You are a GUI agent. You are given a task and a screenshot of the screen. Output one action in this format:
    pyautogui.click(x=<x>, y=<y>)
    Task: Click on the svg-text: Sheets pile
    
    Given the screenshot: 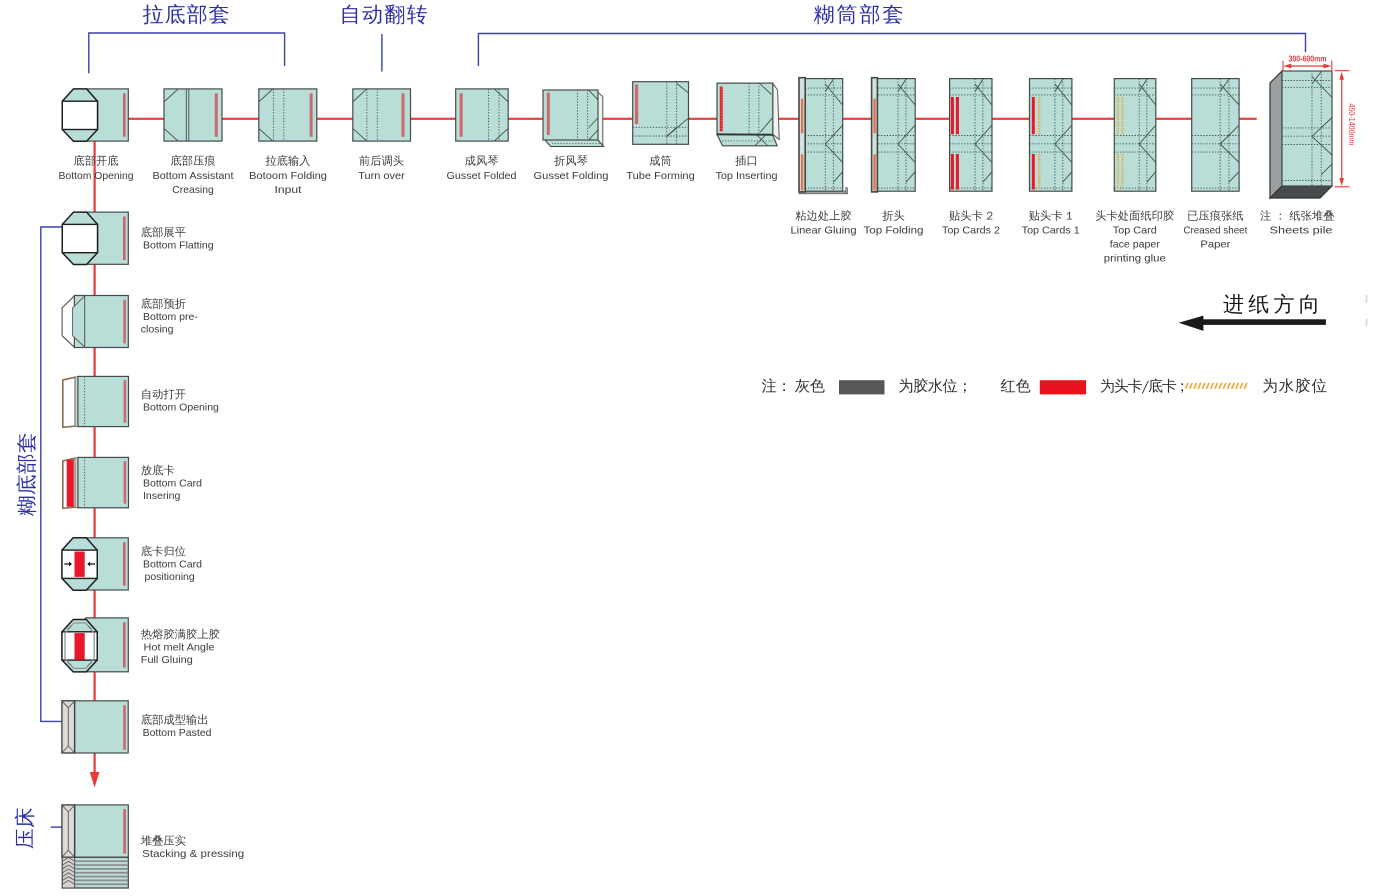 What is the action you would take?
    pyautogui.click(x=1301, y=231)
    